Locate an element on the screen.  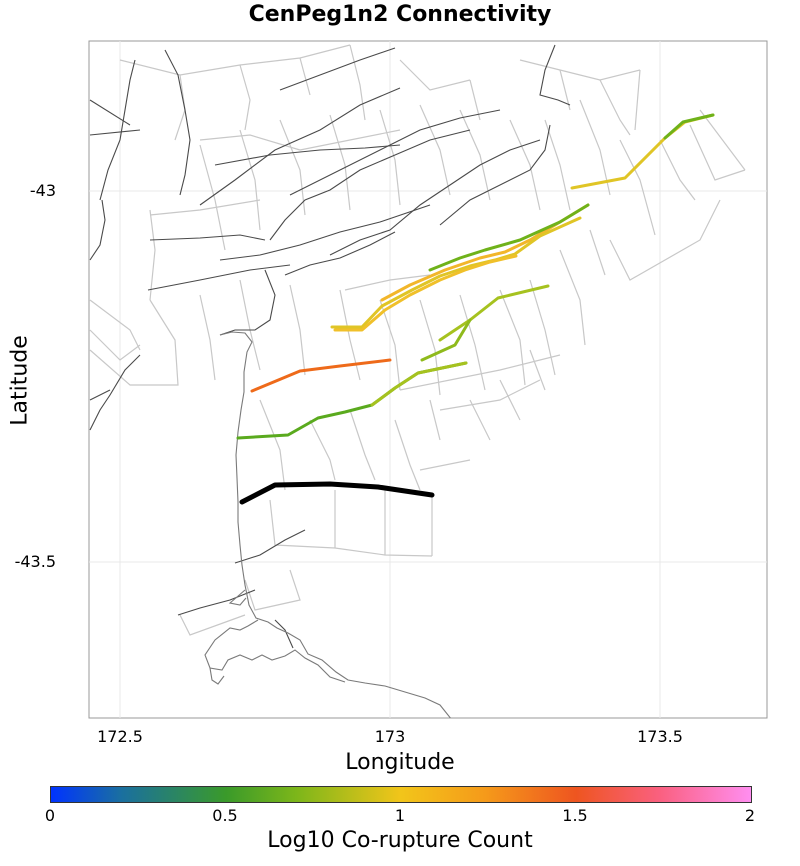
rupture-green-mid is located at coordinates (446, 340).